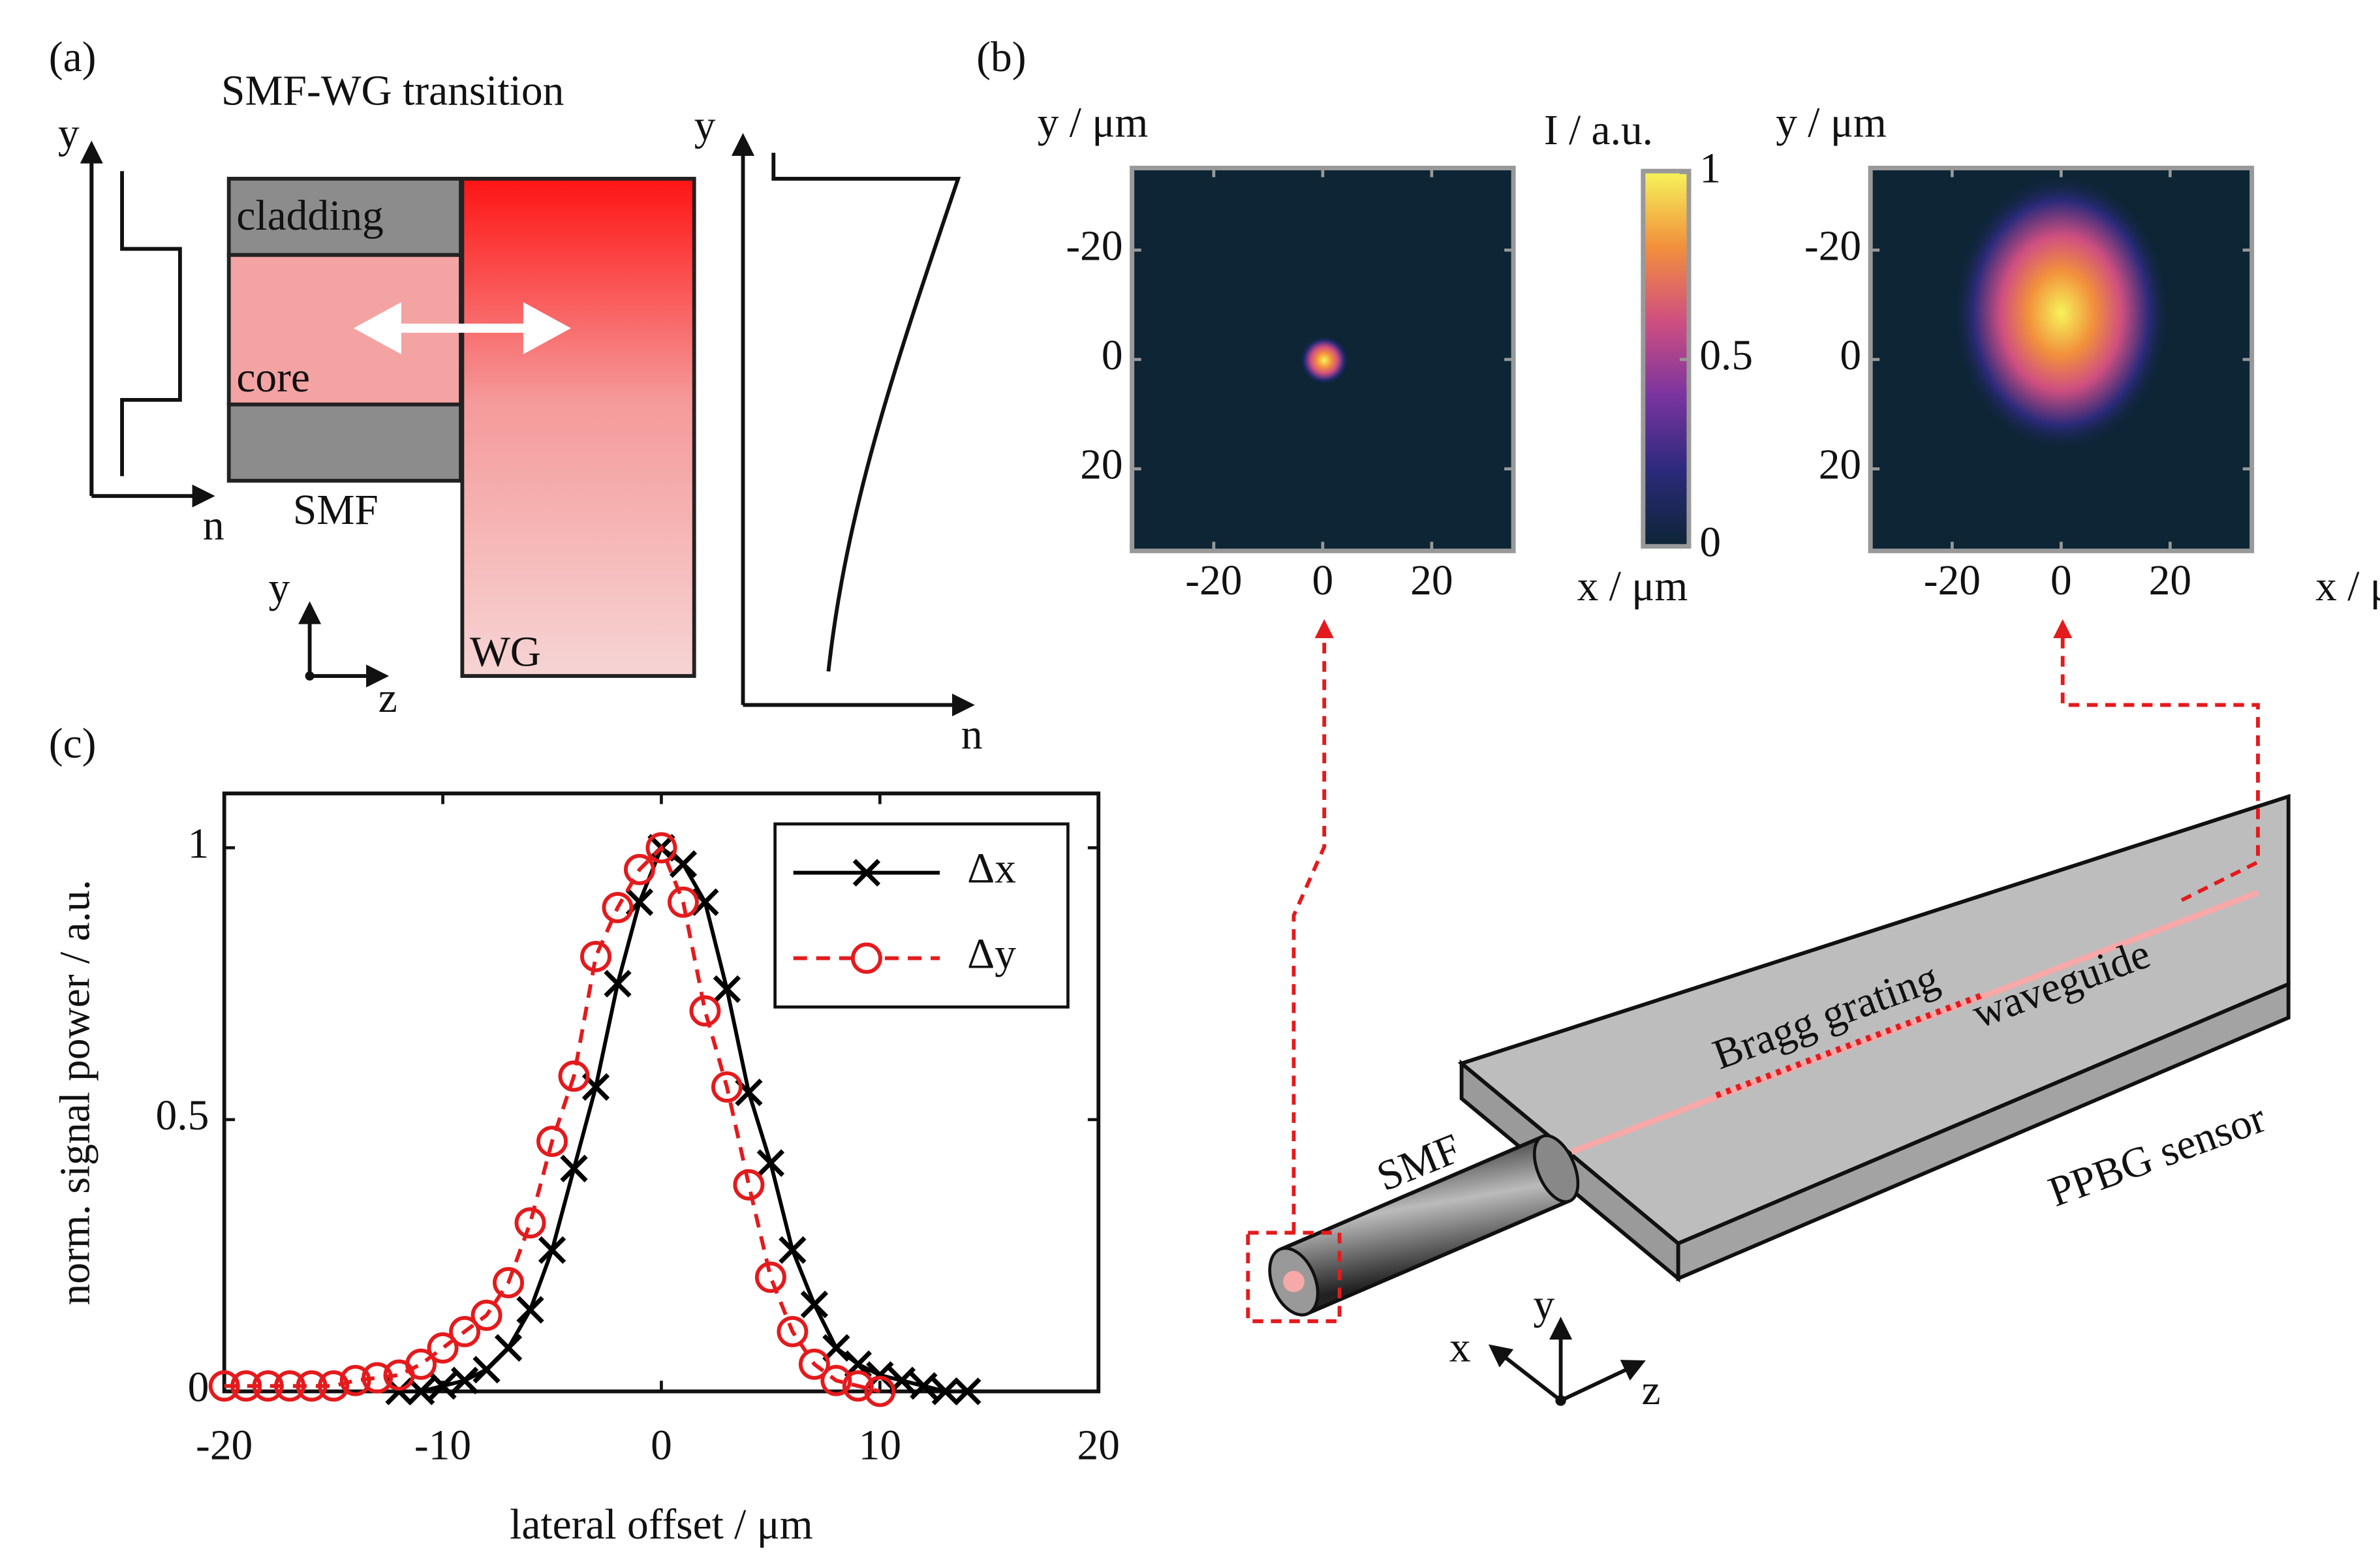 The image size is (2380, 1564). I want to click on label: cladding, so click(310, 215).